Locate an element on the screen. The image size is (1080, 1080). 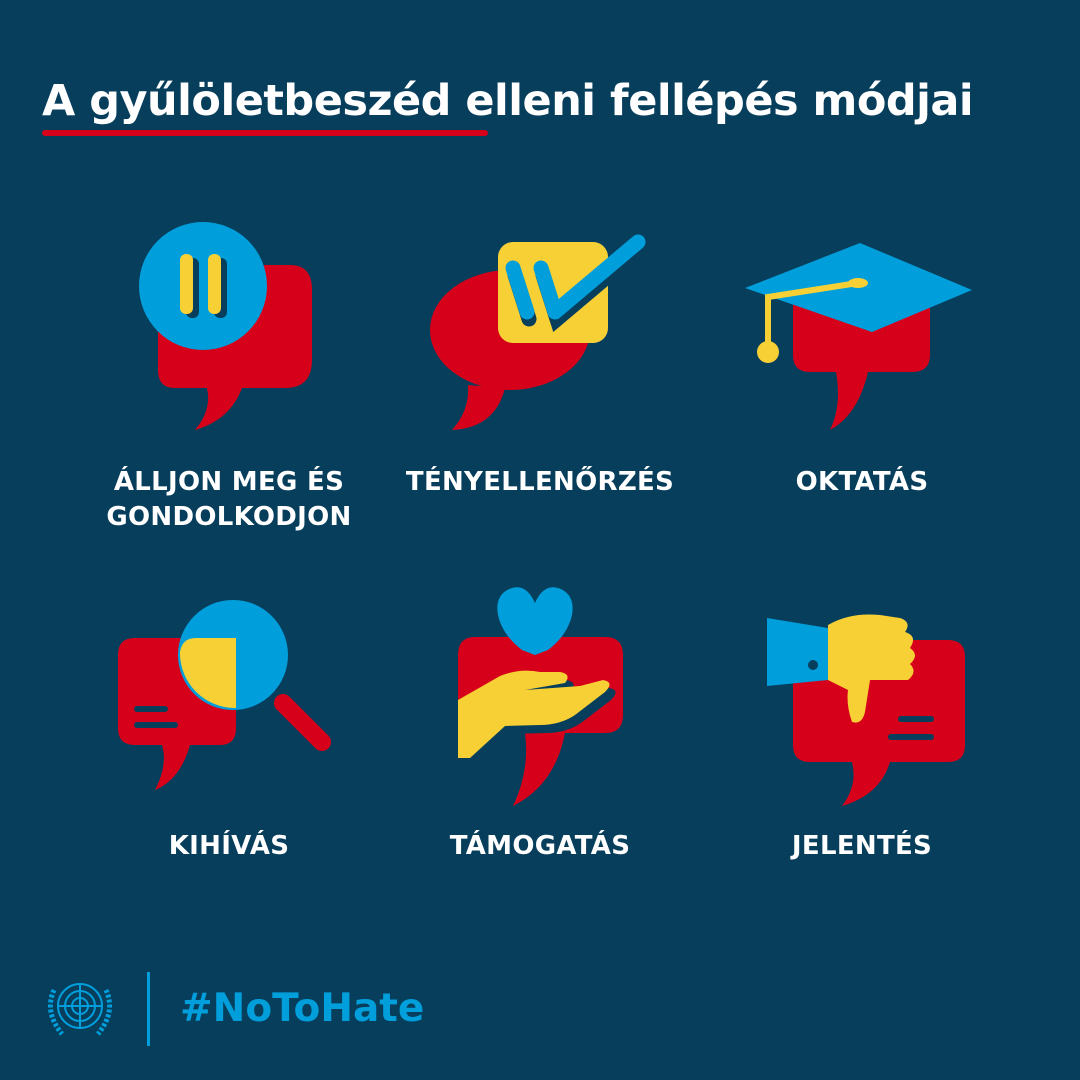
title-highlight: A gyűlöletbeszéd is located at coordinates (246, 101).